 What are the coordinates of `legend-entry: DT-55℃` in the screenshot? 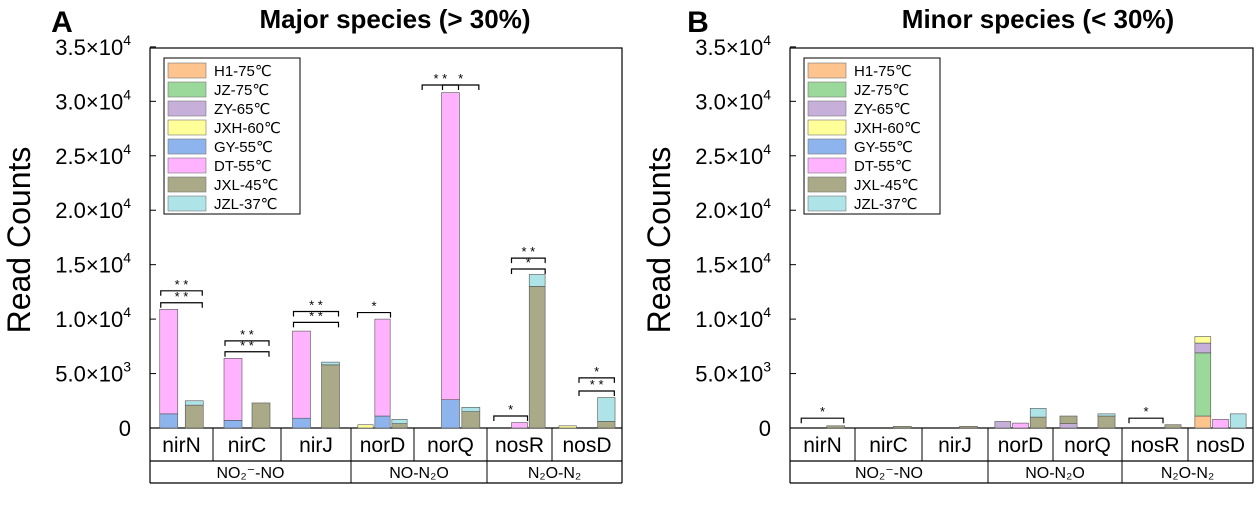 It's located at (243, 166).